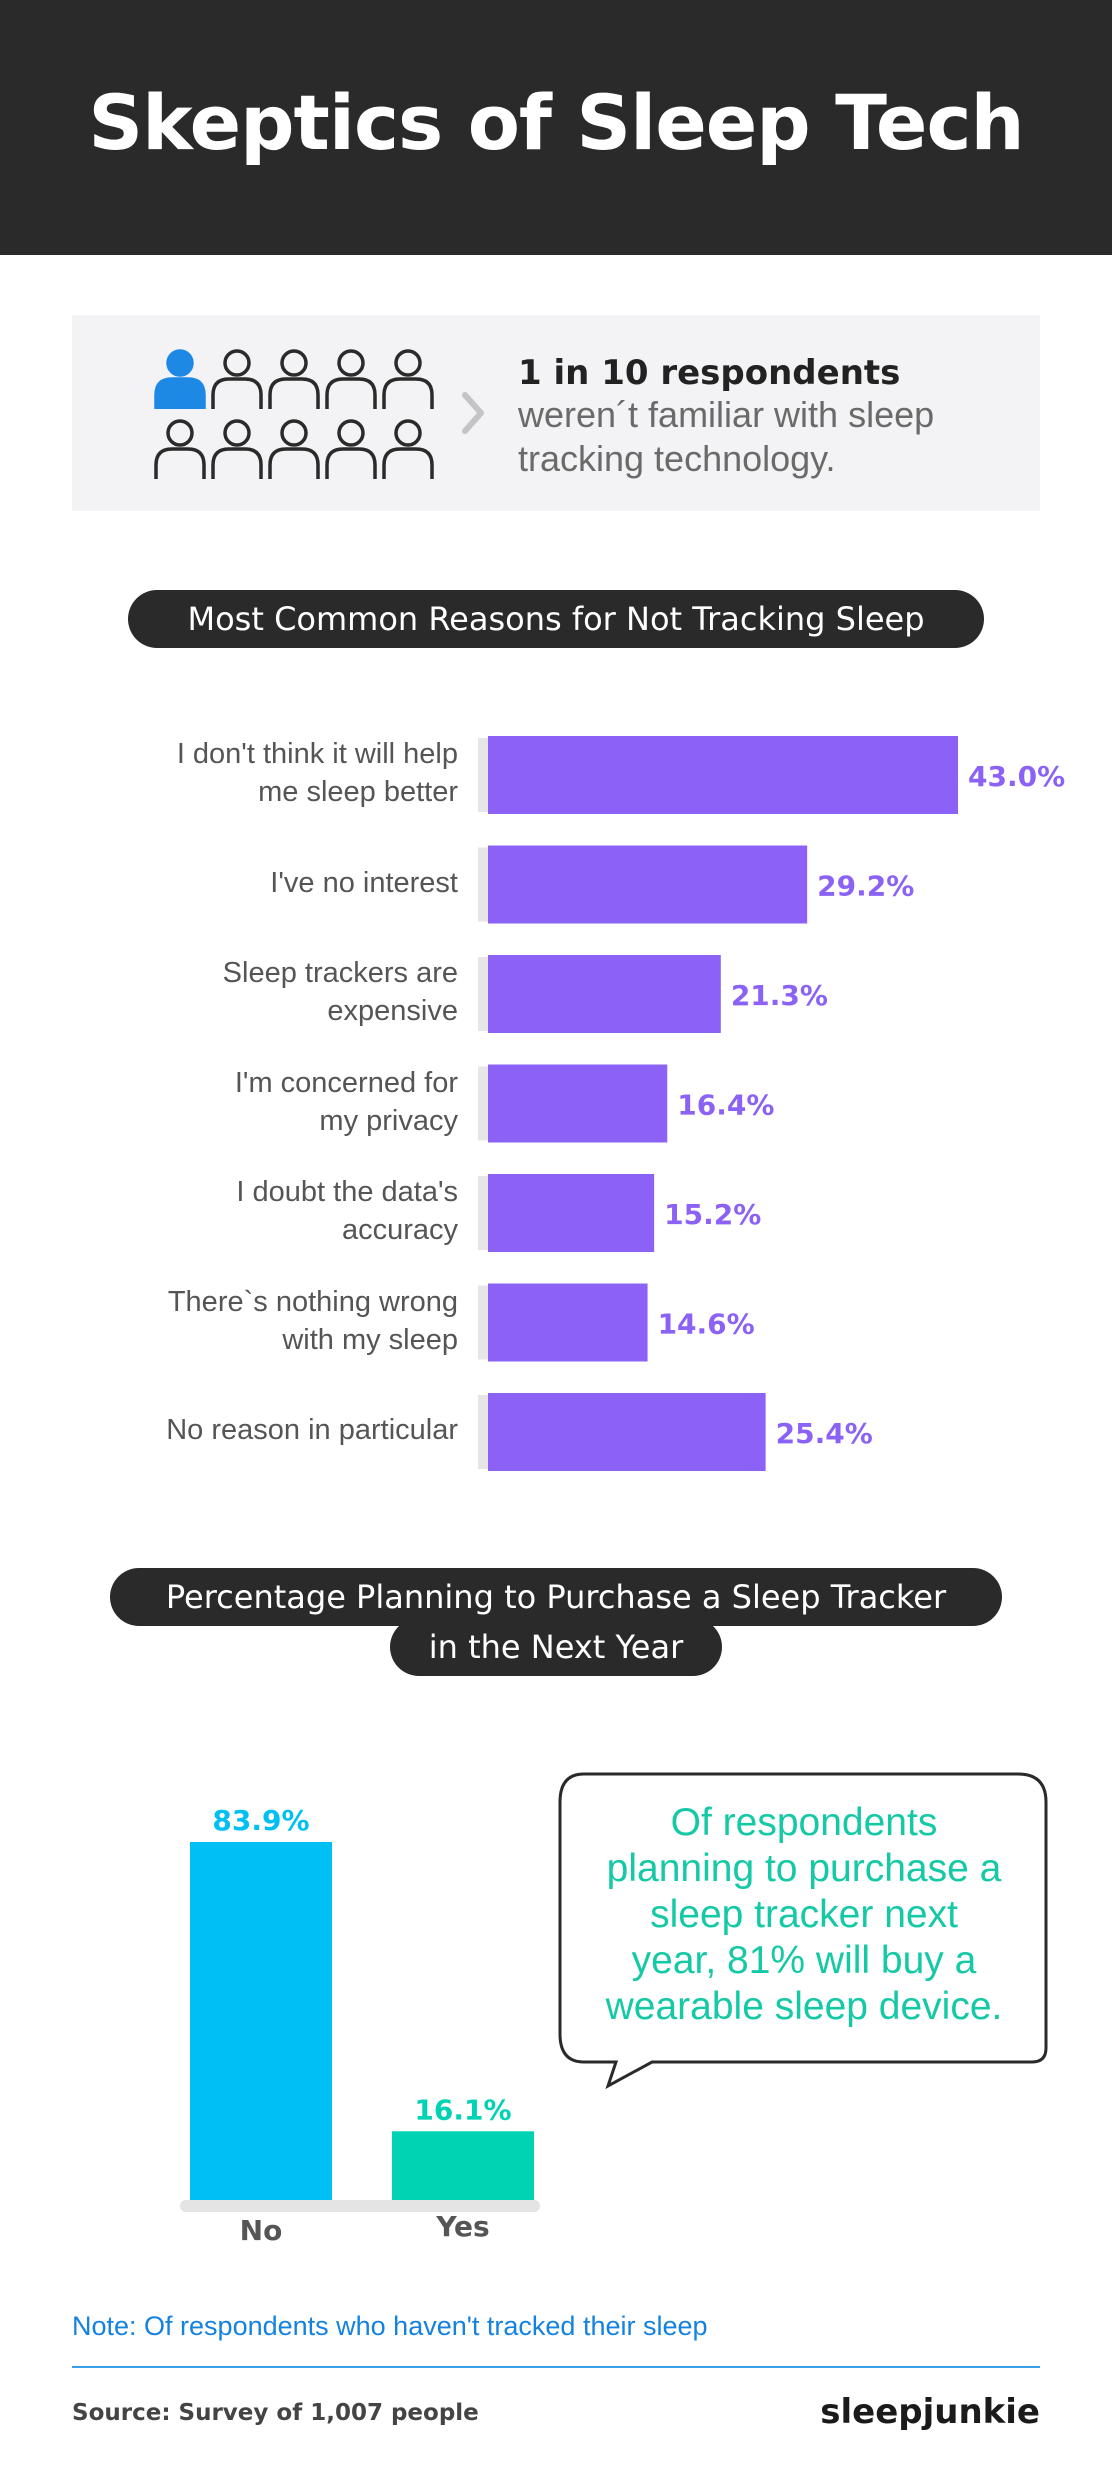  I want to click on reason-label-line: me sleep better, so click(358, 792).